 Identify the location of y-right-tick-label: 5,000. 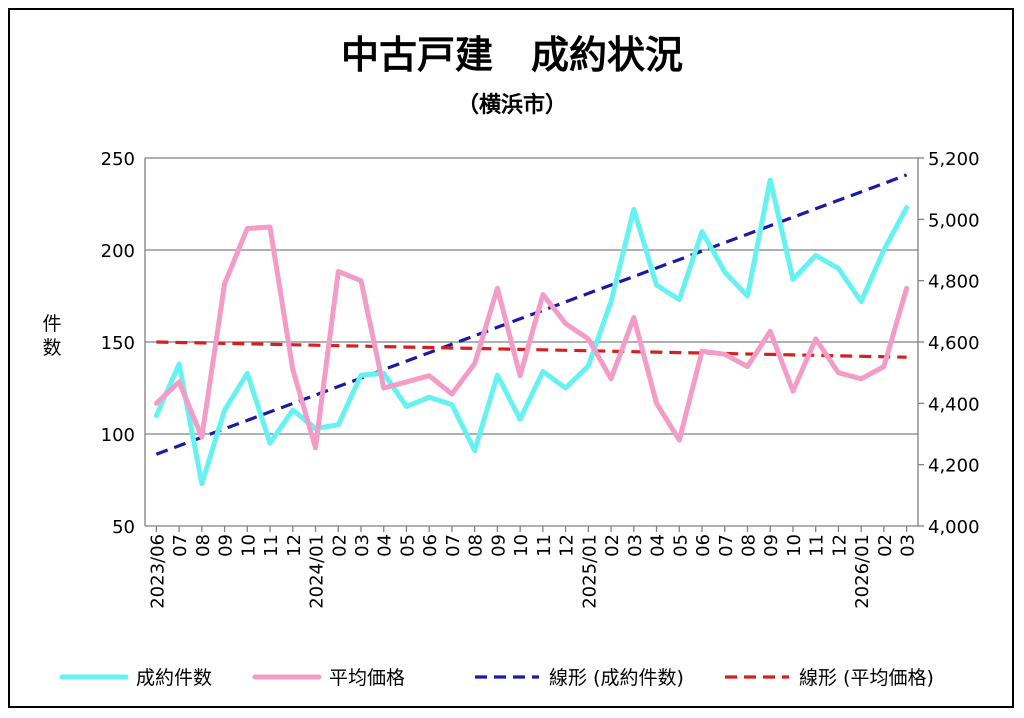
(954, 220).